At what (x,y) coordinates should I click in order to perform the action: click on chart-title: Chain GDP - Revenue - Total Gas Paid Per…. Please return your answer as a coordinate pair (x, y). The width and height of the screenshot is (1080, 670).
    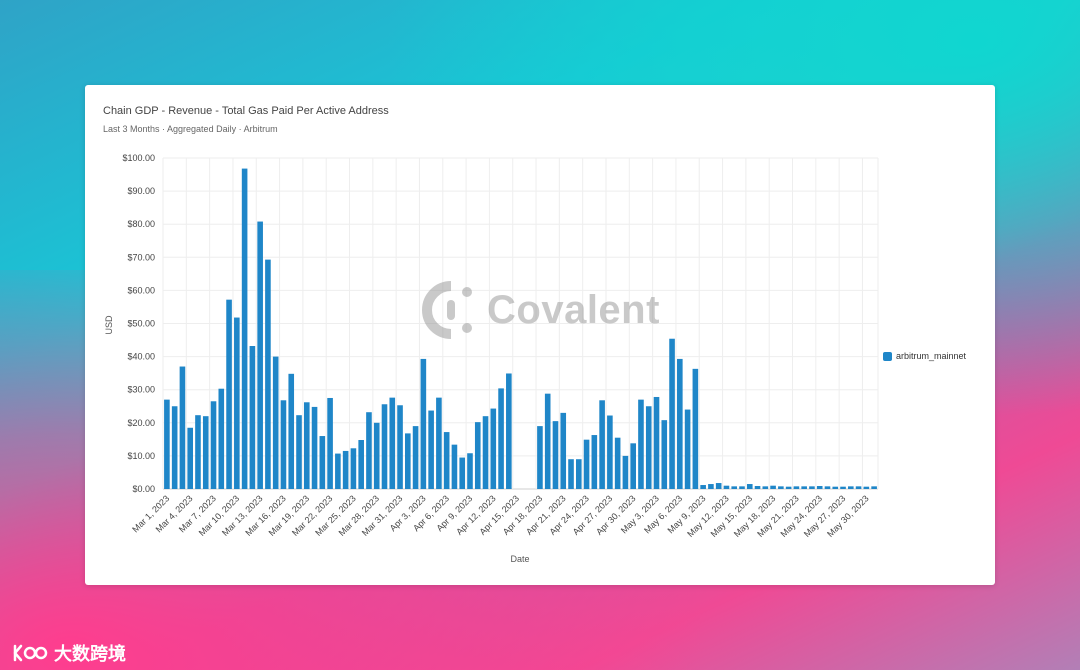
    Looking at the image, I should click on (246, 111).